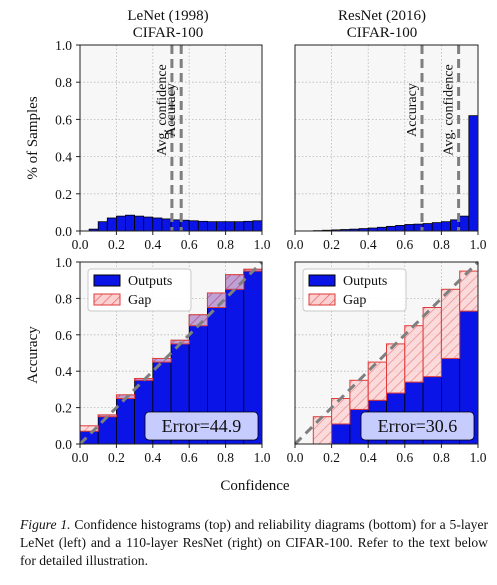  What do you see at coordinates (386, 138) in the screenshot?
I see `plot-area` at bounding box center [386, 138].